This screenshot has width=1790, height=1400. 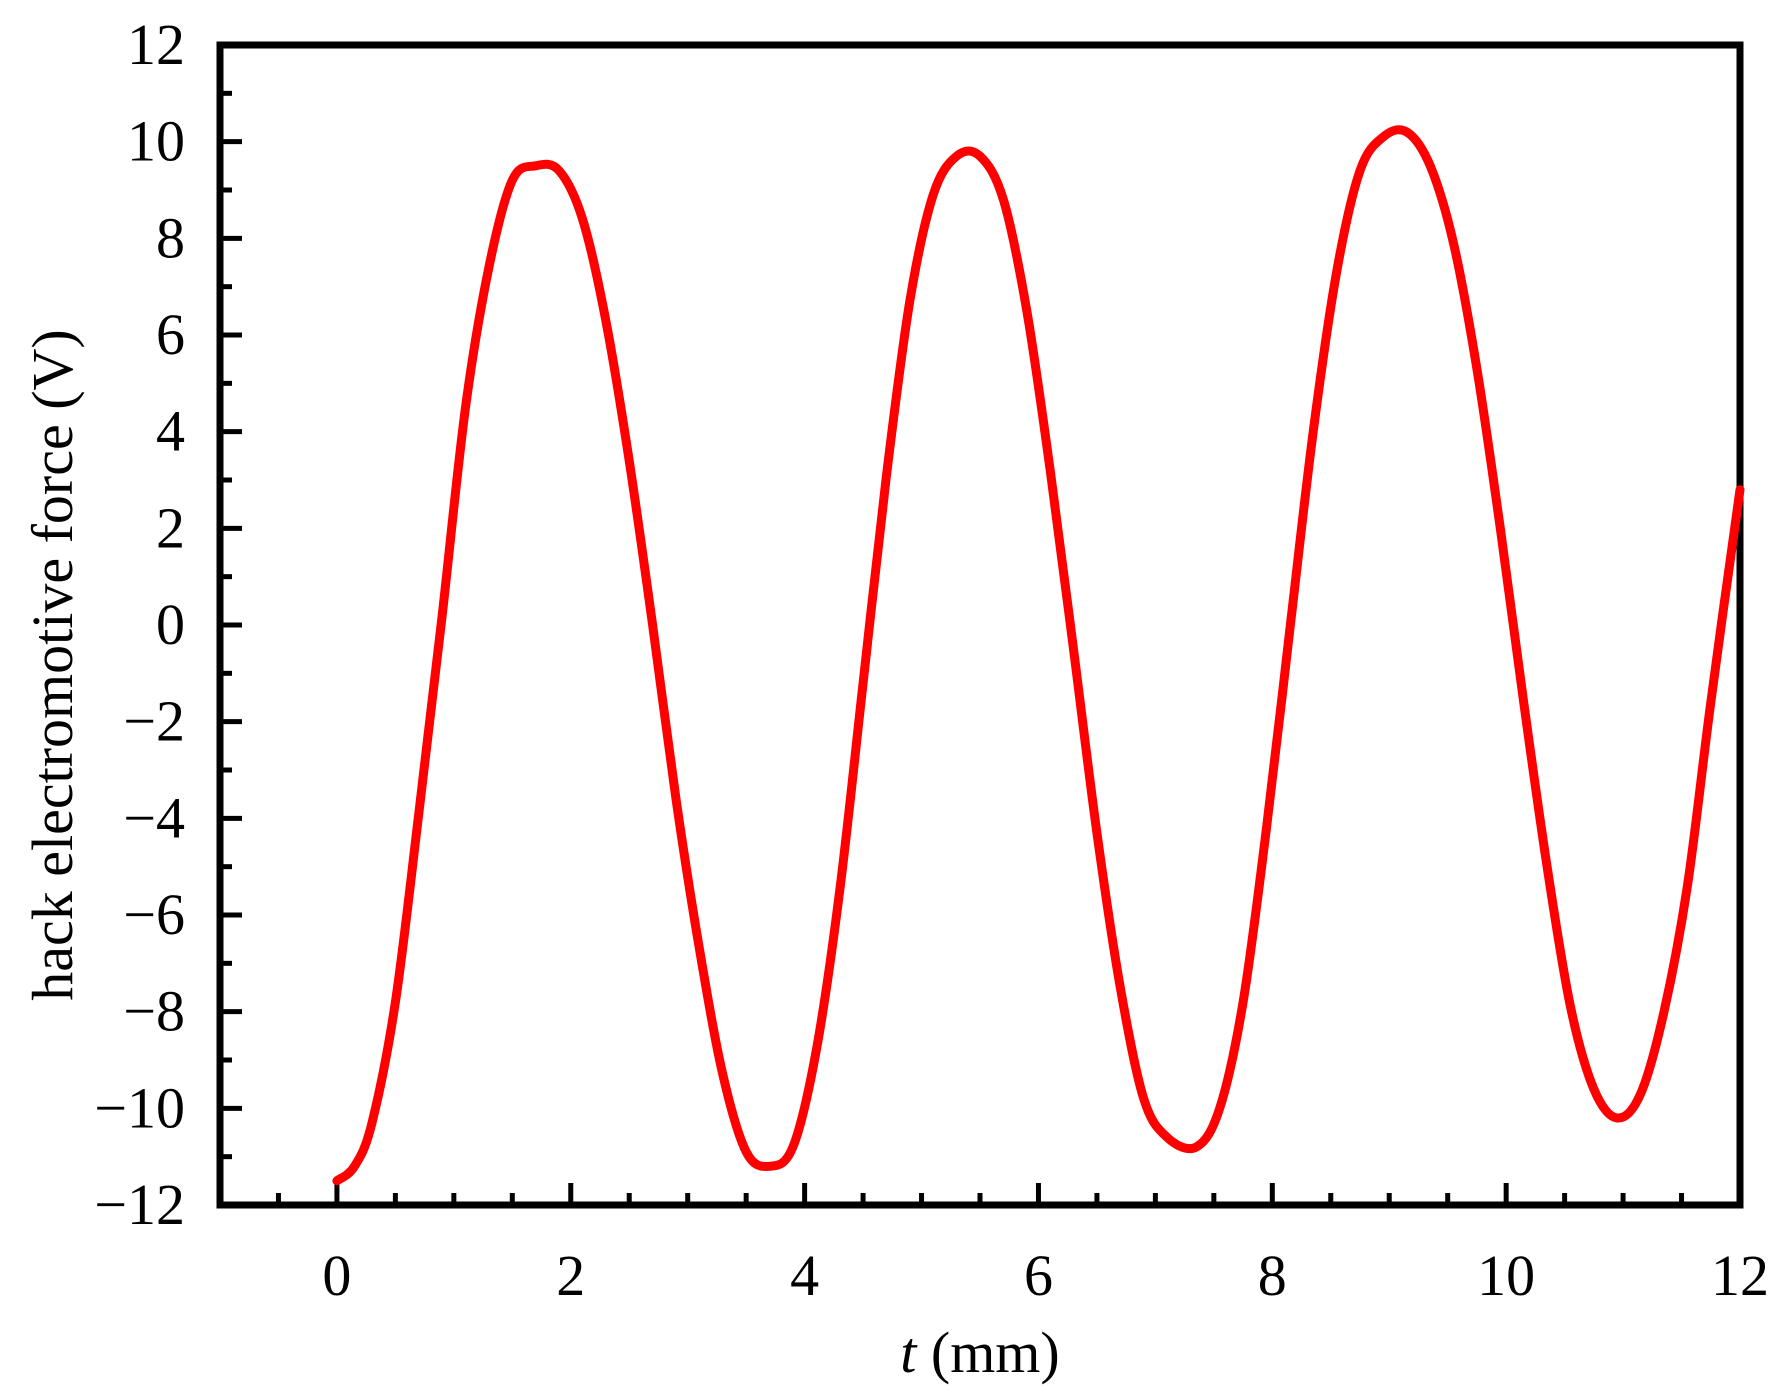 I want to click on x-axis-label: t (mm), so click(x=979, y=1352).